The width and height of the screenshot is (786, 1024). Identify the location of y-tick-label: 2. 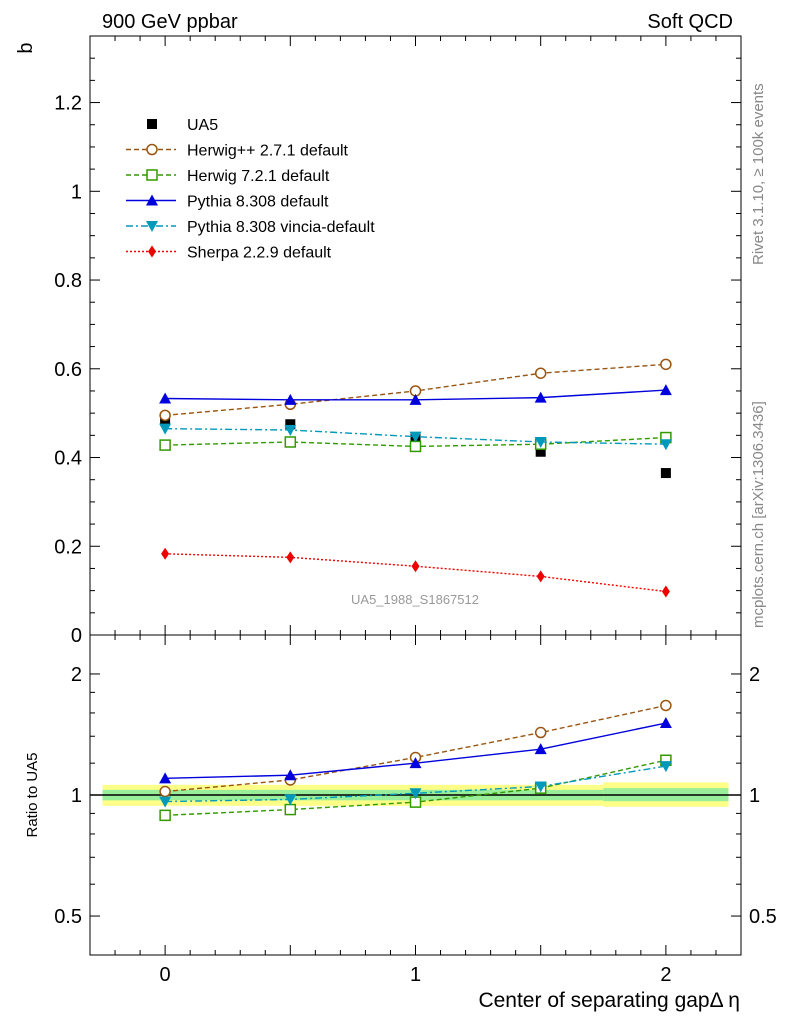
(76, 675).